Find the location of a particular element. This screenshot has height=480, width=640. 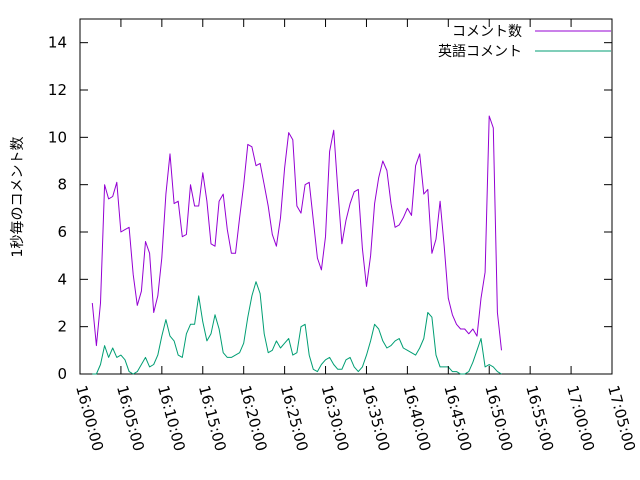

y-tick-label: 6 is located at coordinates (62, 232).